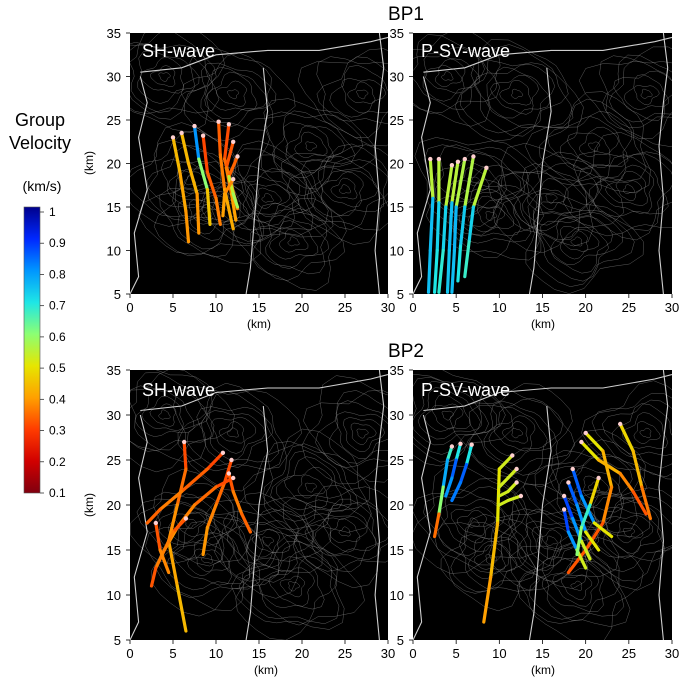 Image resolution: width=685 pixels, height=681 pixels. What do you see at coordinates (178, 390) in the screenshot?
I see `panel-label: SH-wave` at bounding box center [178, 390].